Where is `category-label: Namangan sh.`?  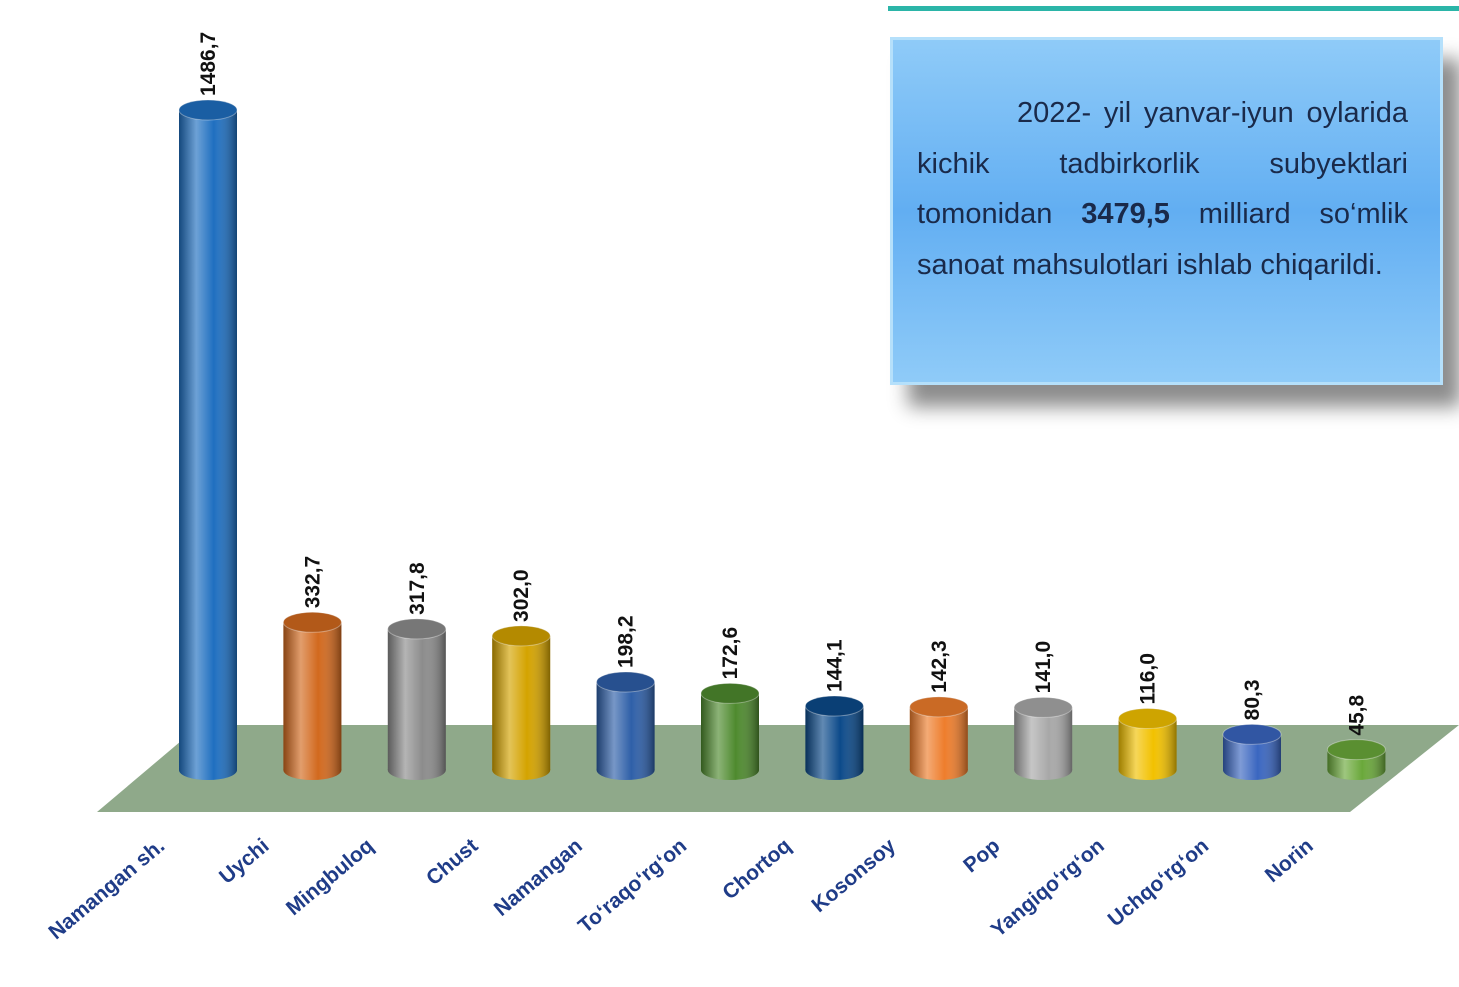
category-label: Namangan sh. is located at coordinates (106, 889).